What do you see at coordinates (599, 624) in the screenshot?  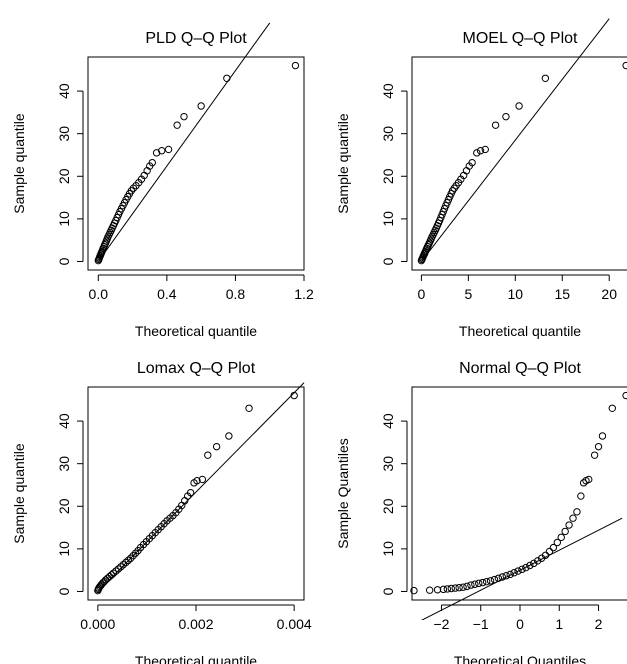 I see `x-tick-label: 2` at bounding box center [599, 624].